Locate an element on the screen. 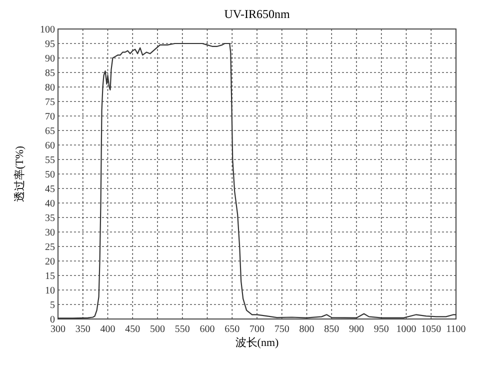 Image resolution: width=488 pixels, height=369 pixels. y-tick-label: 45 is located at coordinates (50, 189).